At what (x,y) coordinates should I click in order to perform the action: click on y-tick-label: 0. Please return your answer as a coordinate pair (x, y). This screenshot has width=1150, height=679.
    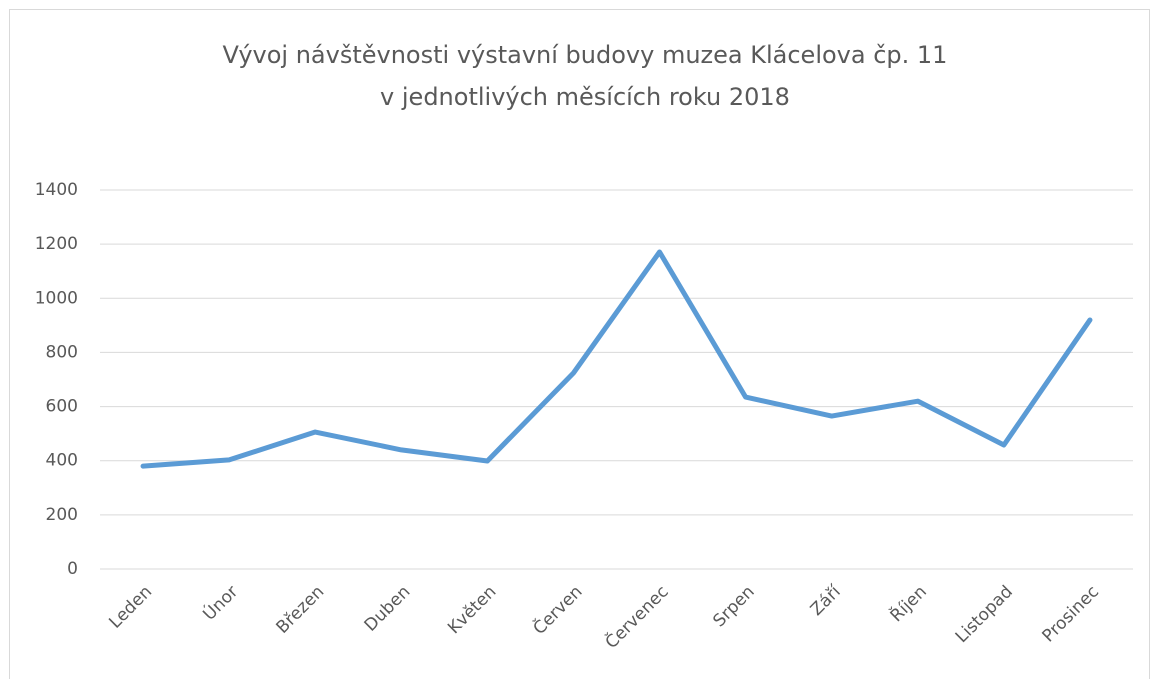
    Looking at the image, I should click on (72, 569).